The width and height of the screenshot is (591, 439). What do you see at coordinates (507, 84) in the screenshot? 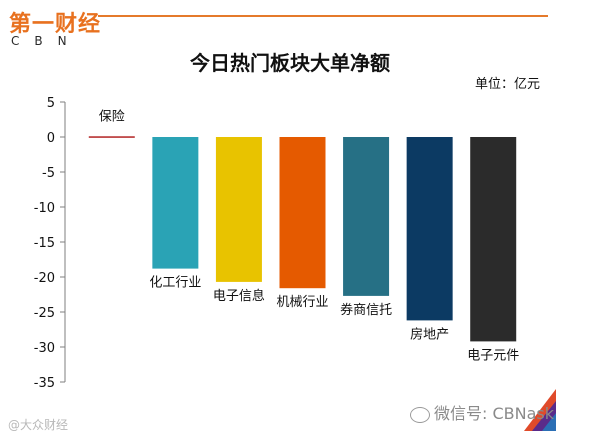
I see `unit-label: 单位：亿元` at bounding box center [507, 84].